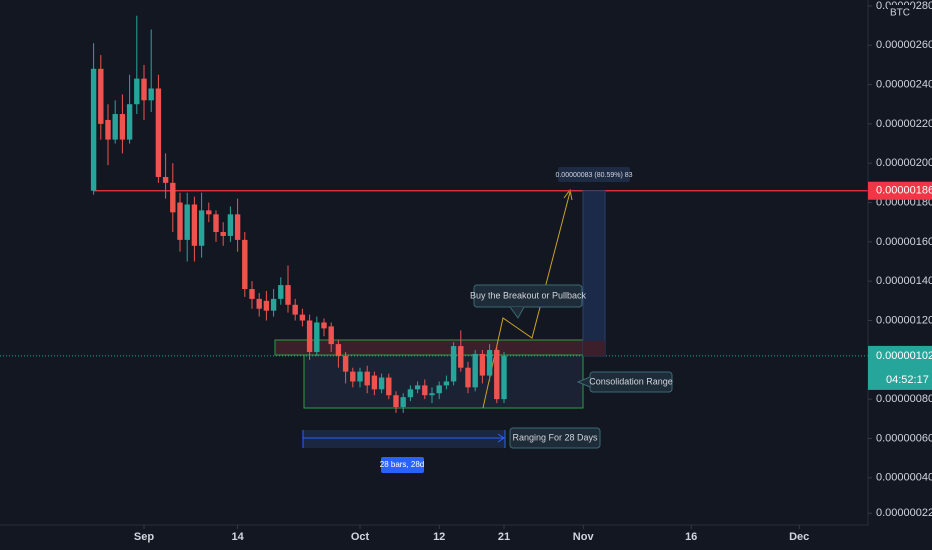 This screenshot has height=550, width=932. What do you see at coordinates (799, 537) in the screenshot?
I see `x-tick-label: Dec` at bounding box center [799, 537].